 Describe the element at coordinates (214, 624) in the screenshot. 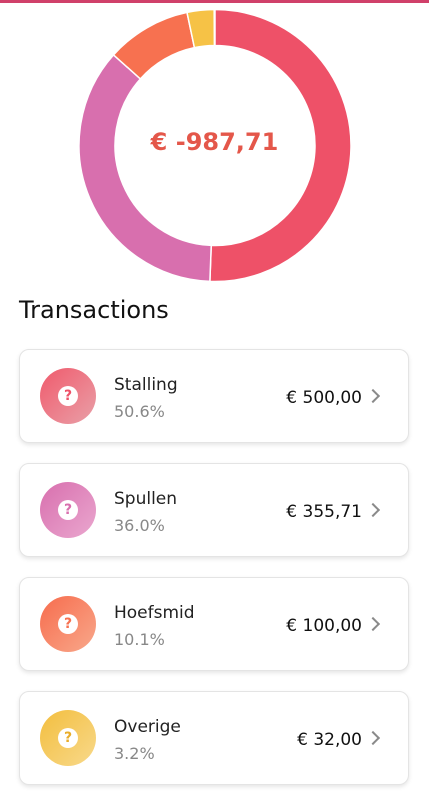

I see `transaction-card-hoefsmid: ? Hoefsmid 10.1% € 100,00` at that location.